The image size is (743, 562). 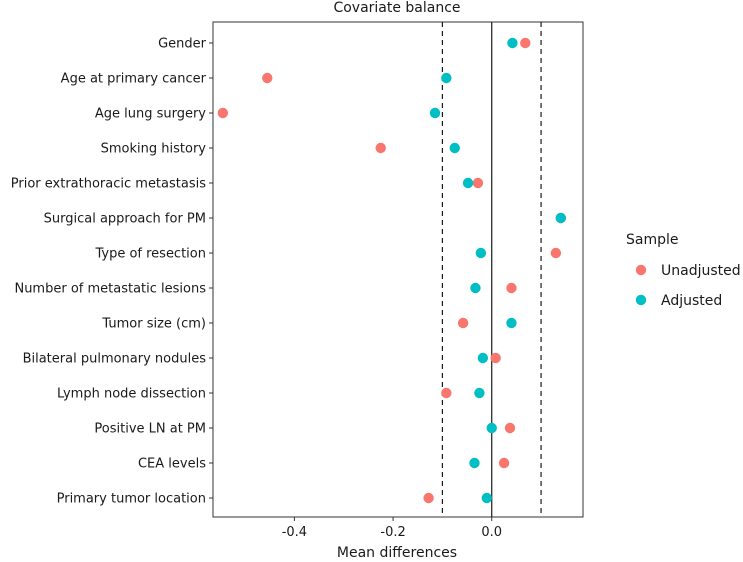 What do you see at coordinates (131, 499) in the screenshot?
I see `y-tick-label: Primary tumor location` at bounding box center [131, 499].